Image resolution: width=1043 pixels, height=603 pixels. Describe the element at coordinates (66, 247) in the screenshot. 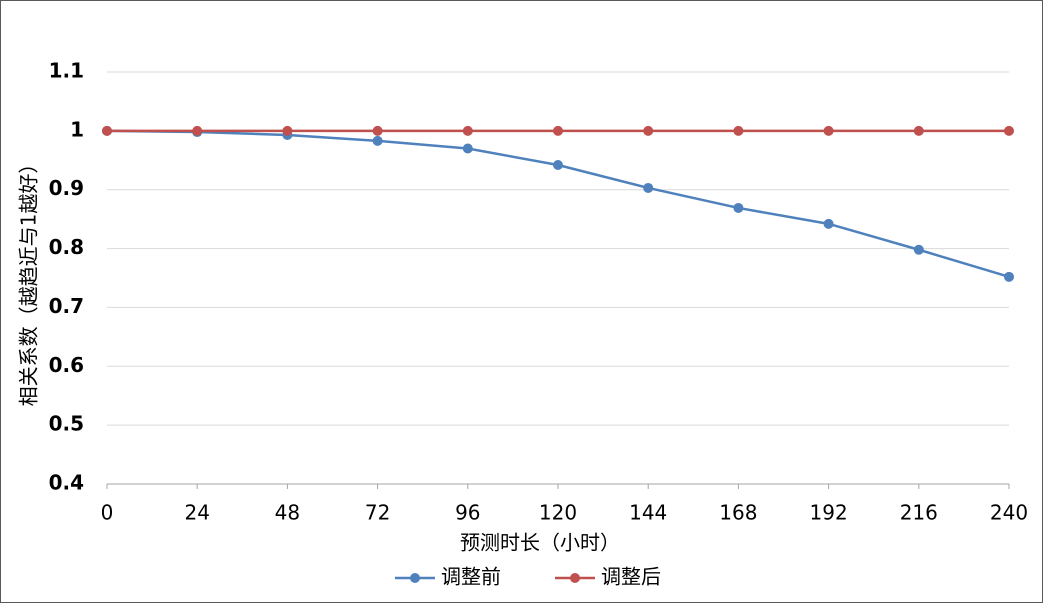

I see `y-tick-label: 0.8` at that location.